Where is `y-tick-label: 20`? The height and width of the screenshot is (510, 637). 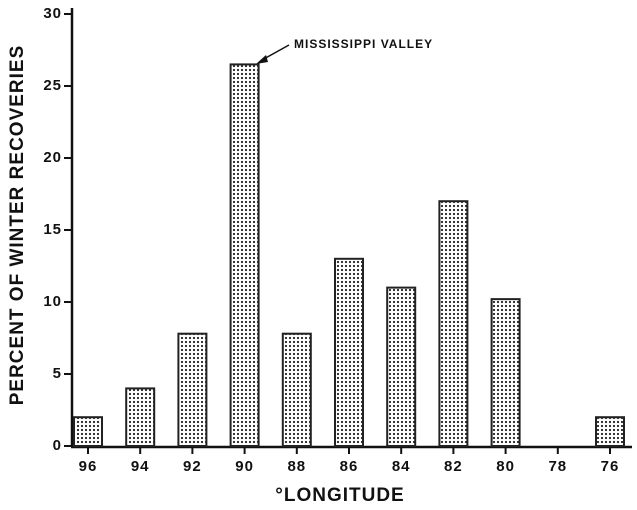 y-tick-label: 20 is located at coordinates (52, 157).